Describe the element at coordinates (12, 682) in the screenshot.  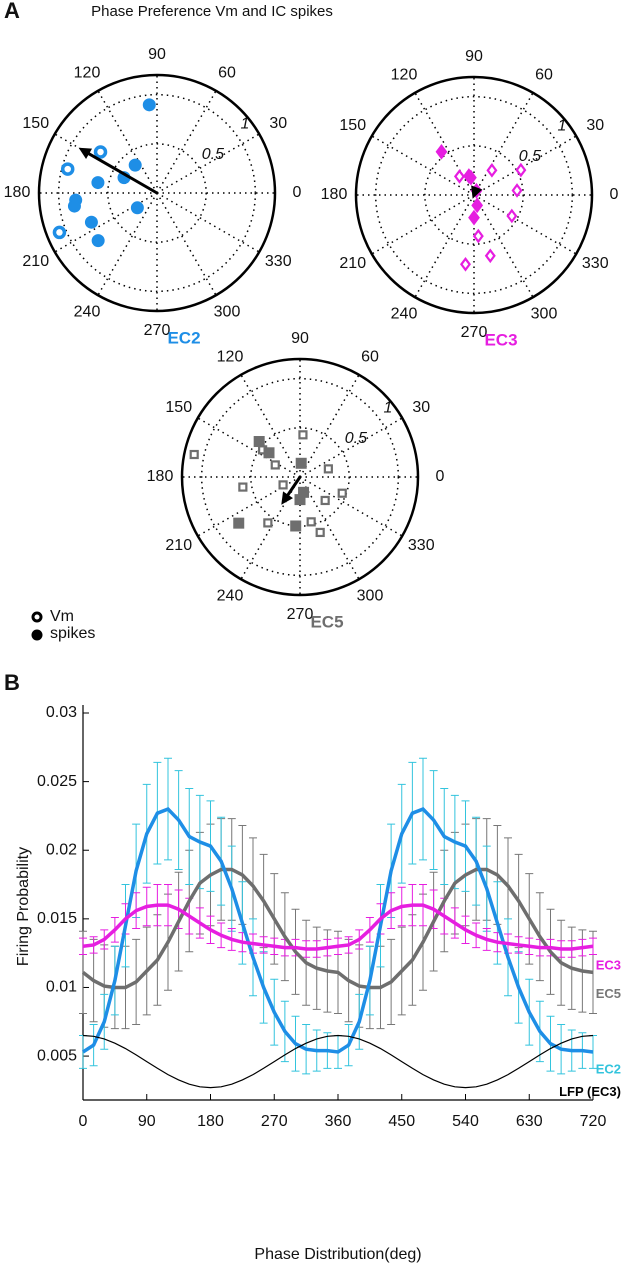
I see `panel-label: B` at that location.